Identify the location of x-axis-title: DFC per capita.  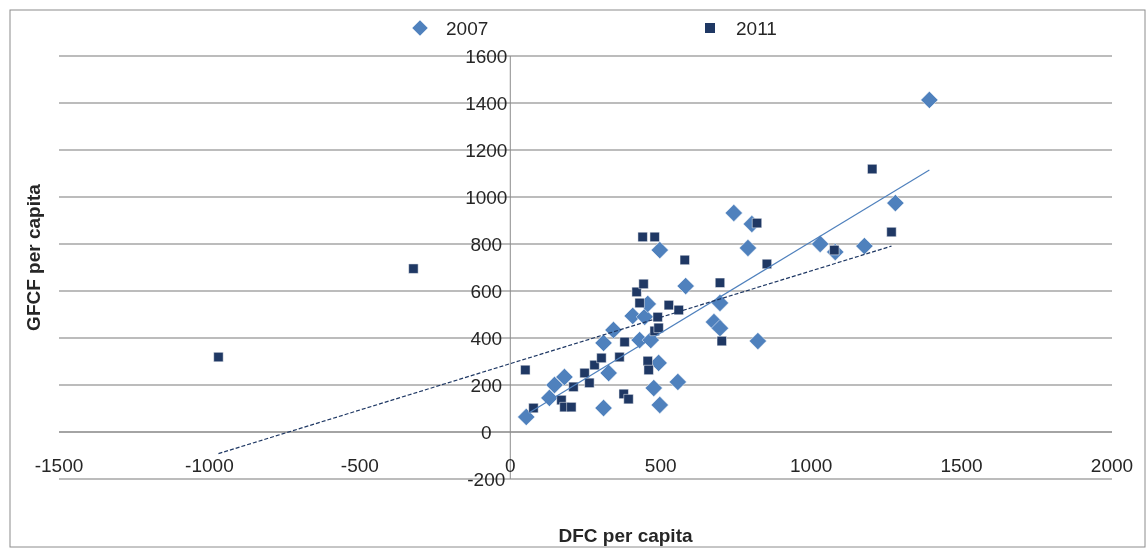
(625, 535).